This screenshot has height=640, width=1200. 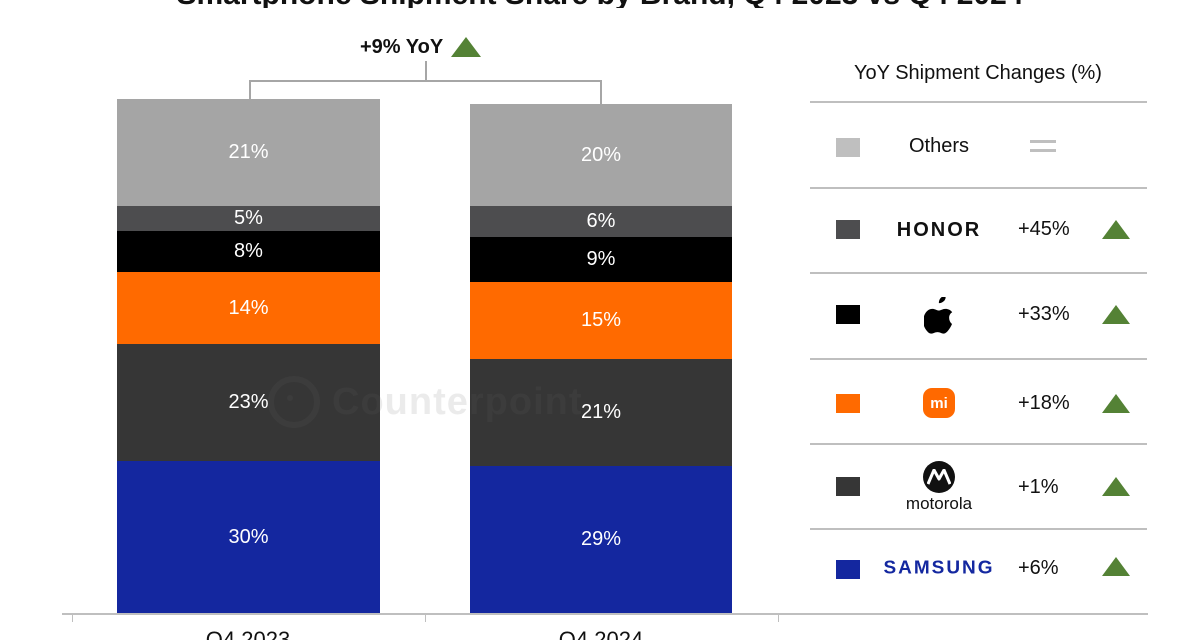 I want to click on brand-label-honor: HONOR, so click(x=939, y=229).